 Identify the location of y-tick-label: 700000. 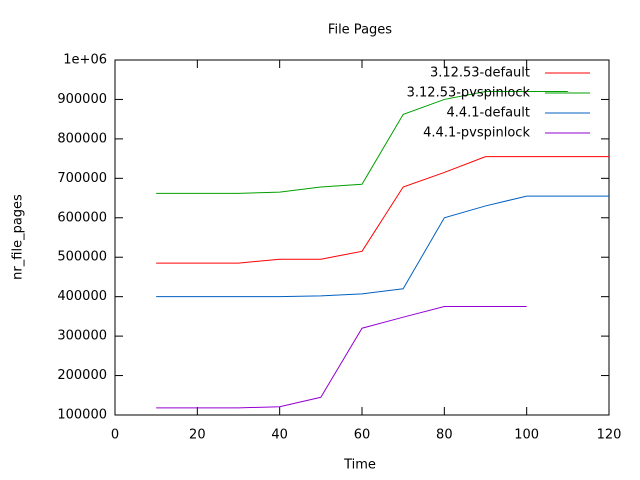
(82, 178).